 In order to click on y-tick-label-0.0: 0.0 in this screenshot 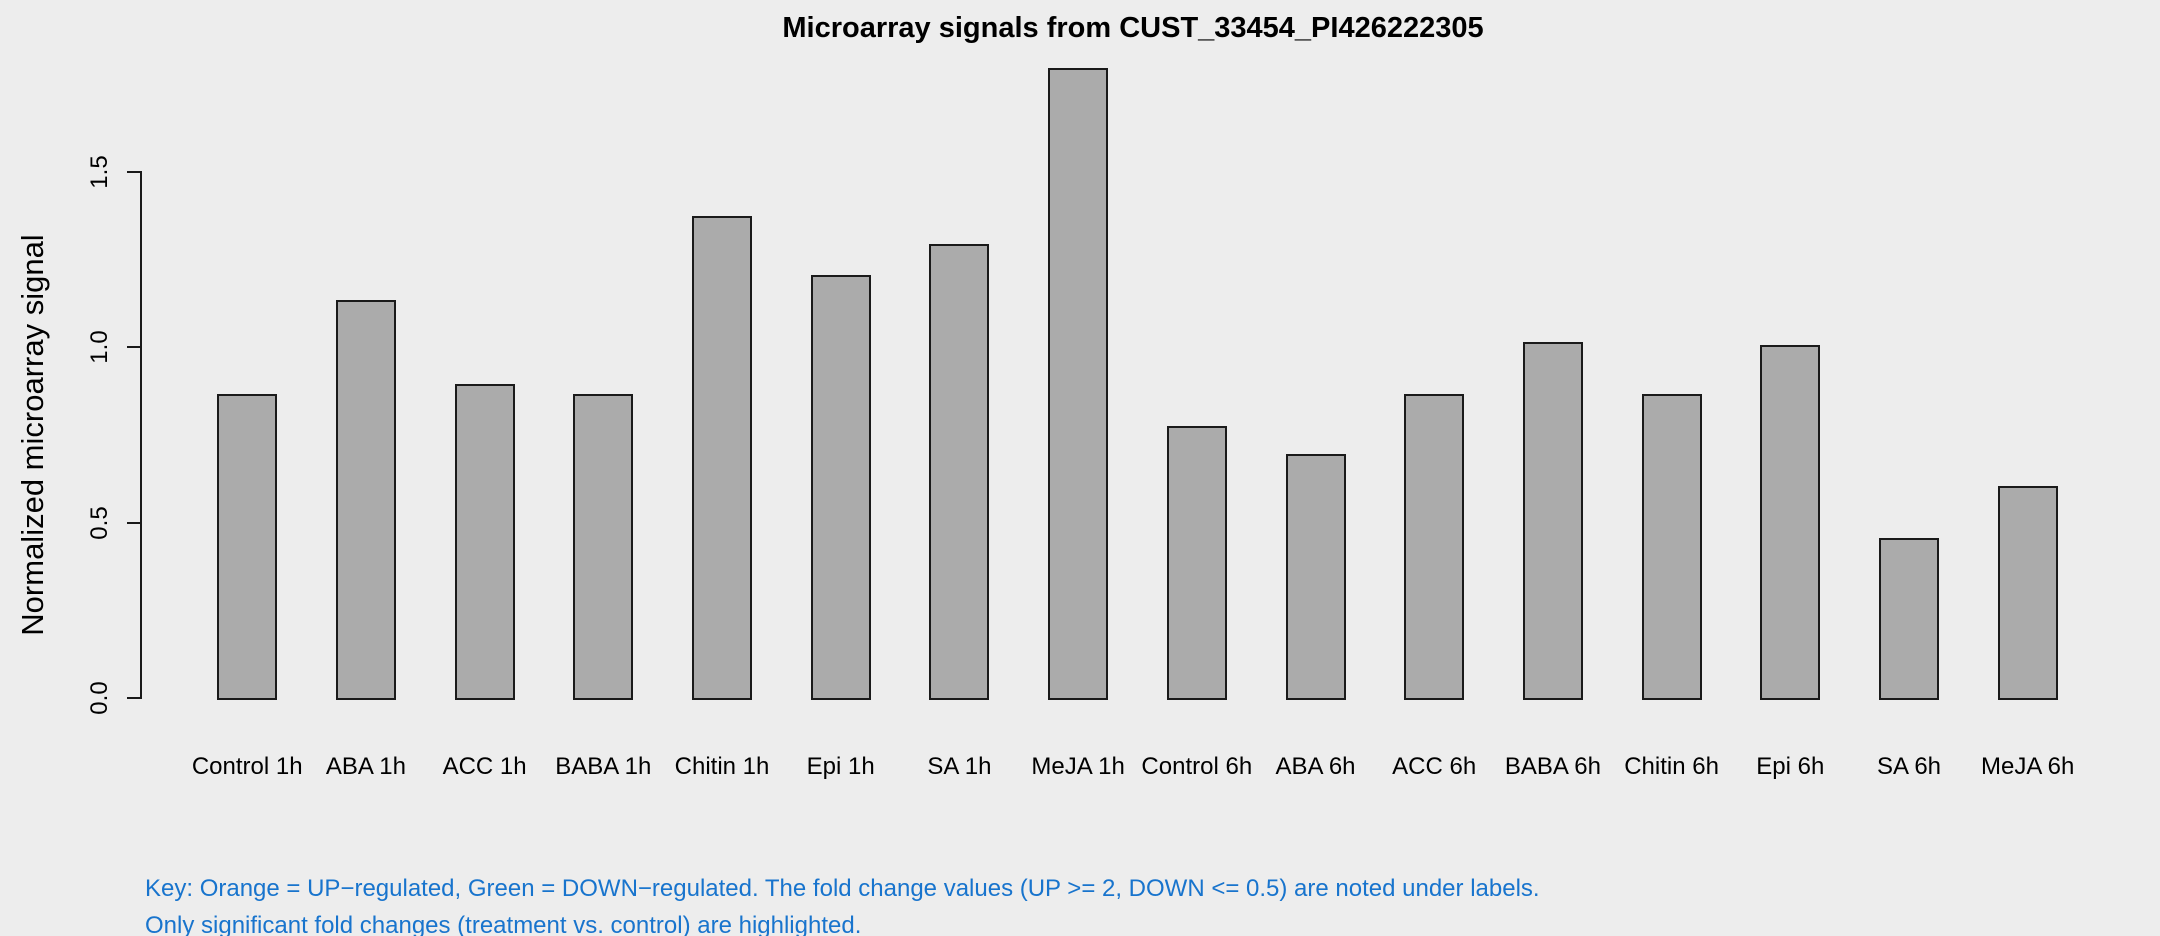, I will do `click(99, 698)`.